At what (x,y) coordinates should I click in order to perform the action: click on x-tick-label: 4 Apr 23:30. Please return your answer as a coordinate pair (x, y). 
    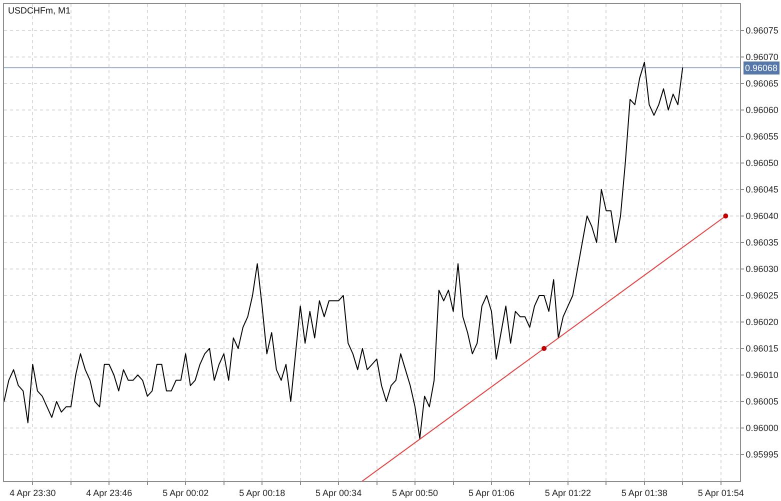
    Looking at the image, I should click on (33, 493).